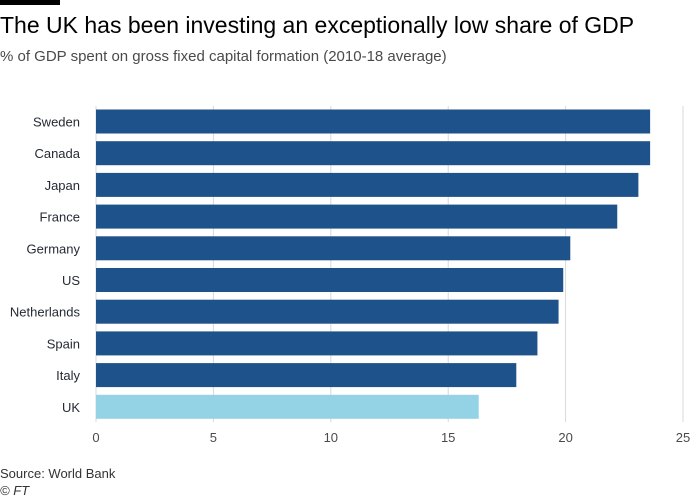 This screenshot has height=500, width=700. I want to click on category-label: Italy, so click(68, 375).